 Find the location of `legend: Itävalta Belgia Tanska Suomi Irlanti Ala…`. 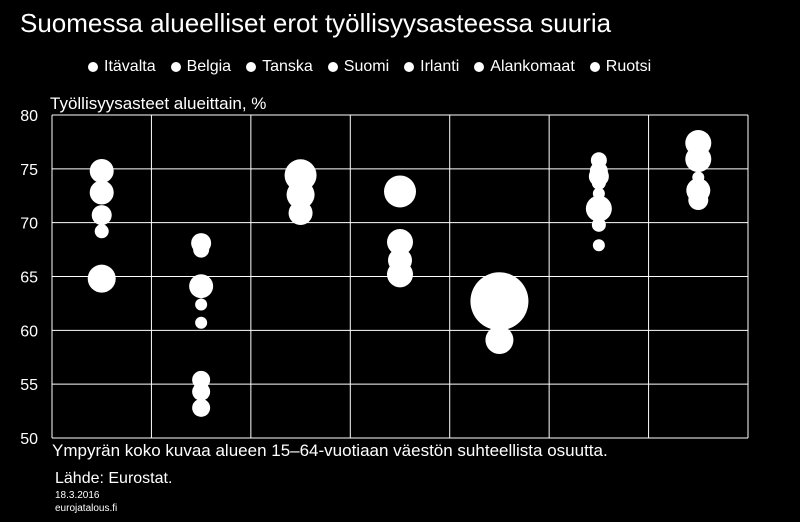

legend: Itävalta Belgia Tanska Suomi Irlanti Ala… is located at coordinates (369, 67).